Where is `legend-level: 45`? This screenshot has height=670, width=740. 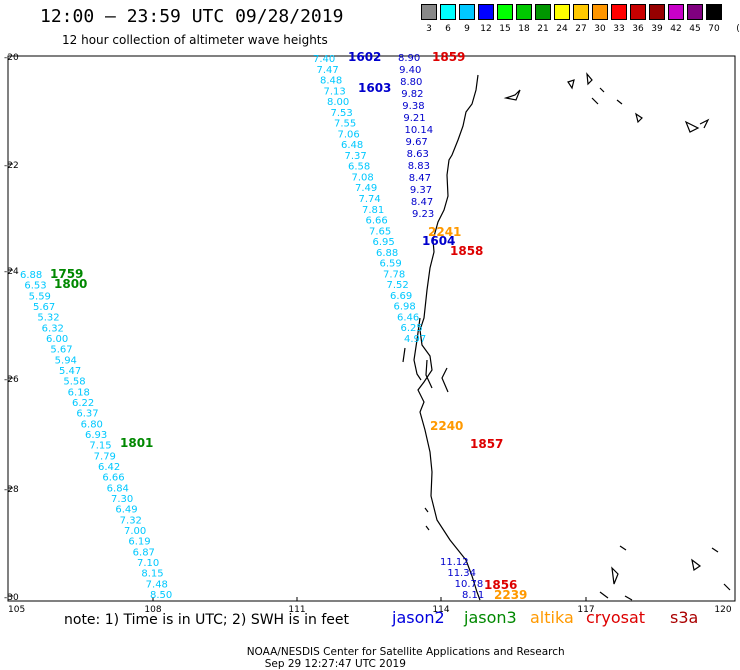 legend-level: 45 is located at coordinates (695, 29).